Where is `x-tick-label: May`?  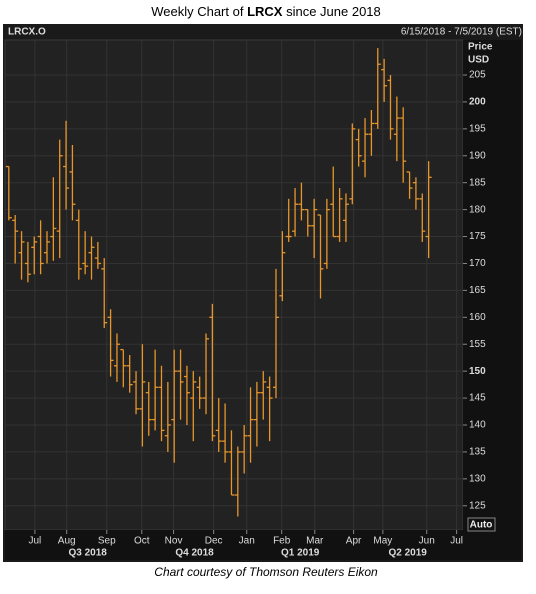
x-tick-label: May is located at coordinates (382, 541).